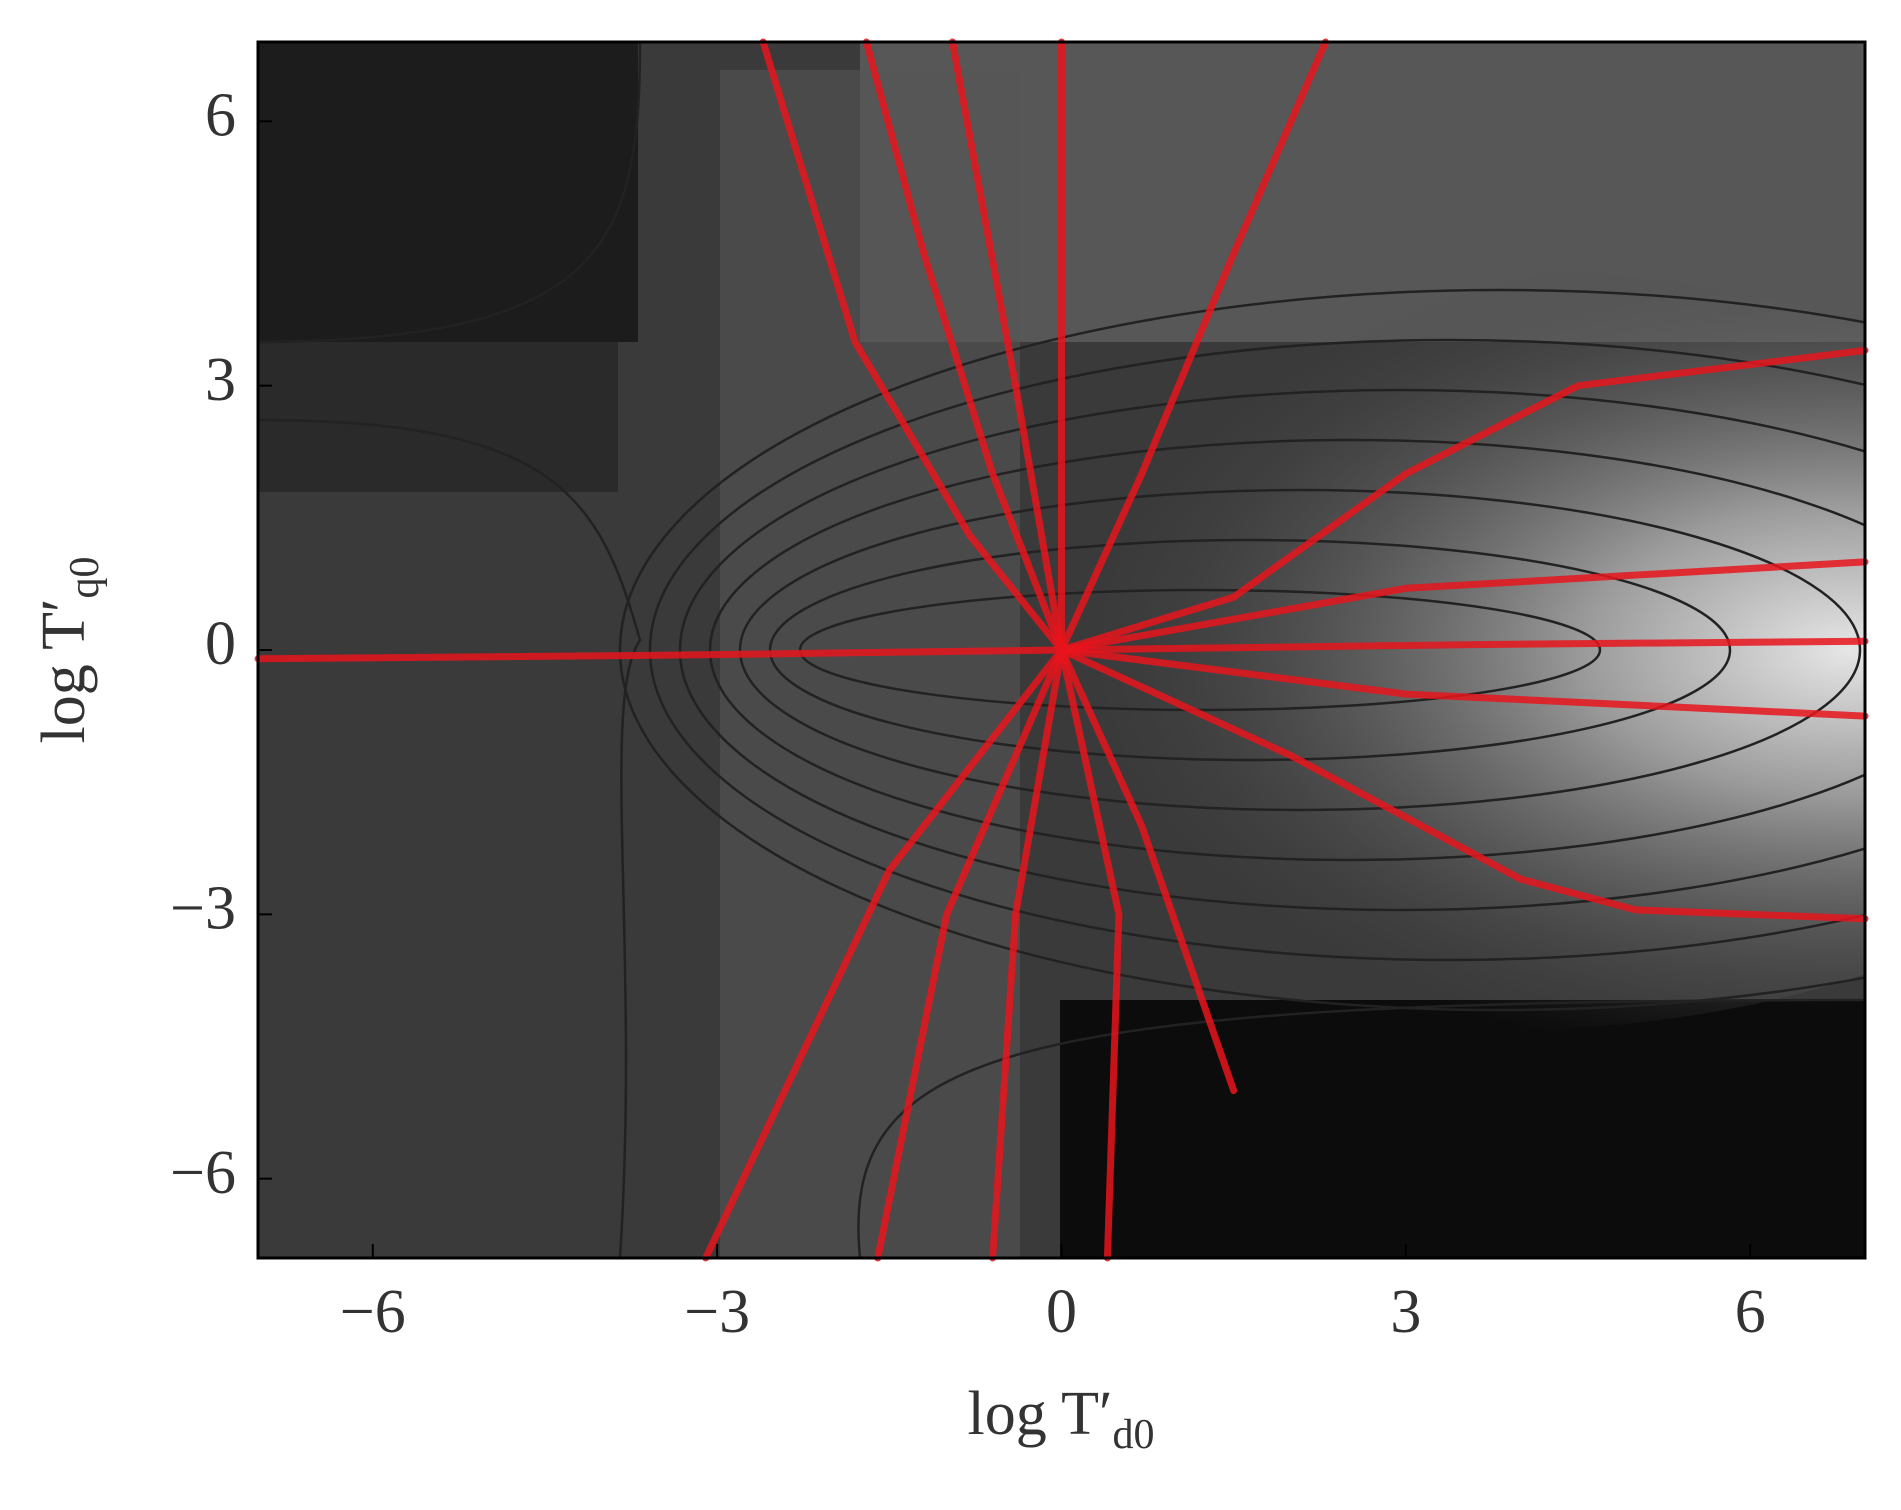  What do you see at coordinates (373, 1312) in the screenshot?
I see `x-tick-label: −6` at bounding box center [373, 1312].